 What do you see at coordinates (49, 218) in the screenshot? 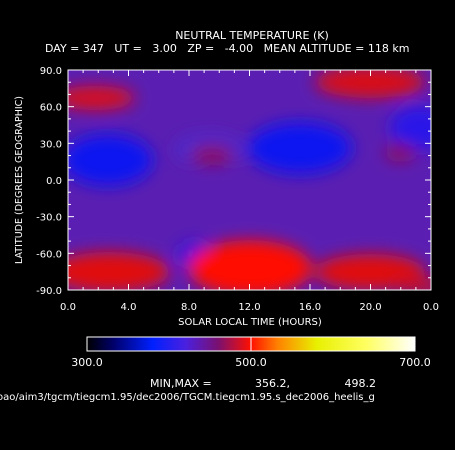
I see `y-tick-label: -30.0` at bounding box center [49, 218].